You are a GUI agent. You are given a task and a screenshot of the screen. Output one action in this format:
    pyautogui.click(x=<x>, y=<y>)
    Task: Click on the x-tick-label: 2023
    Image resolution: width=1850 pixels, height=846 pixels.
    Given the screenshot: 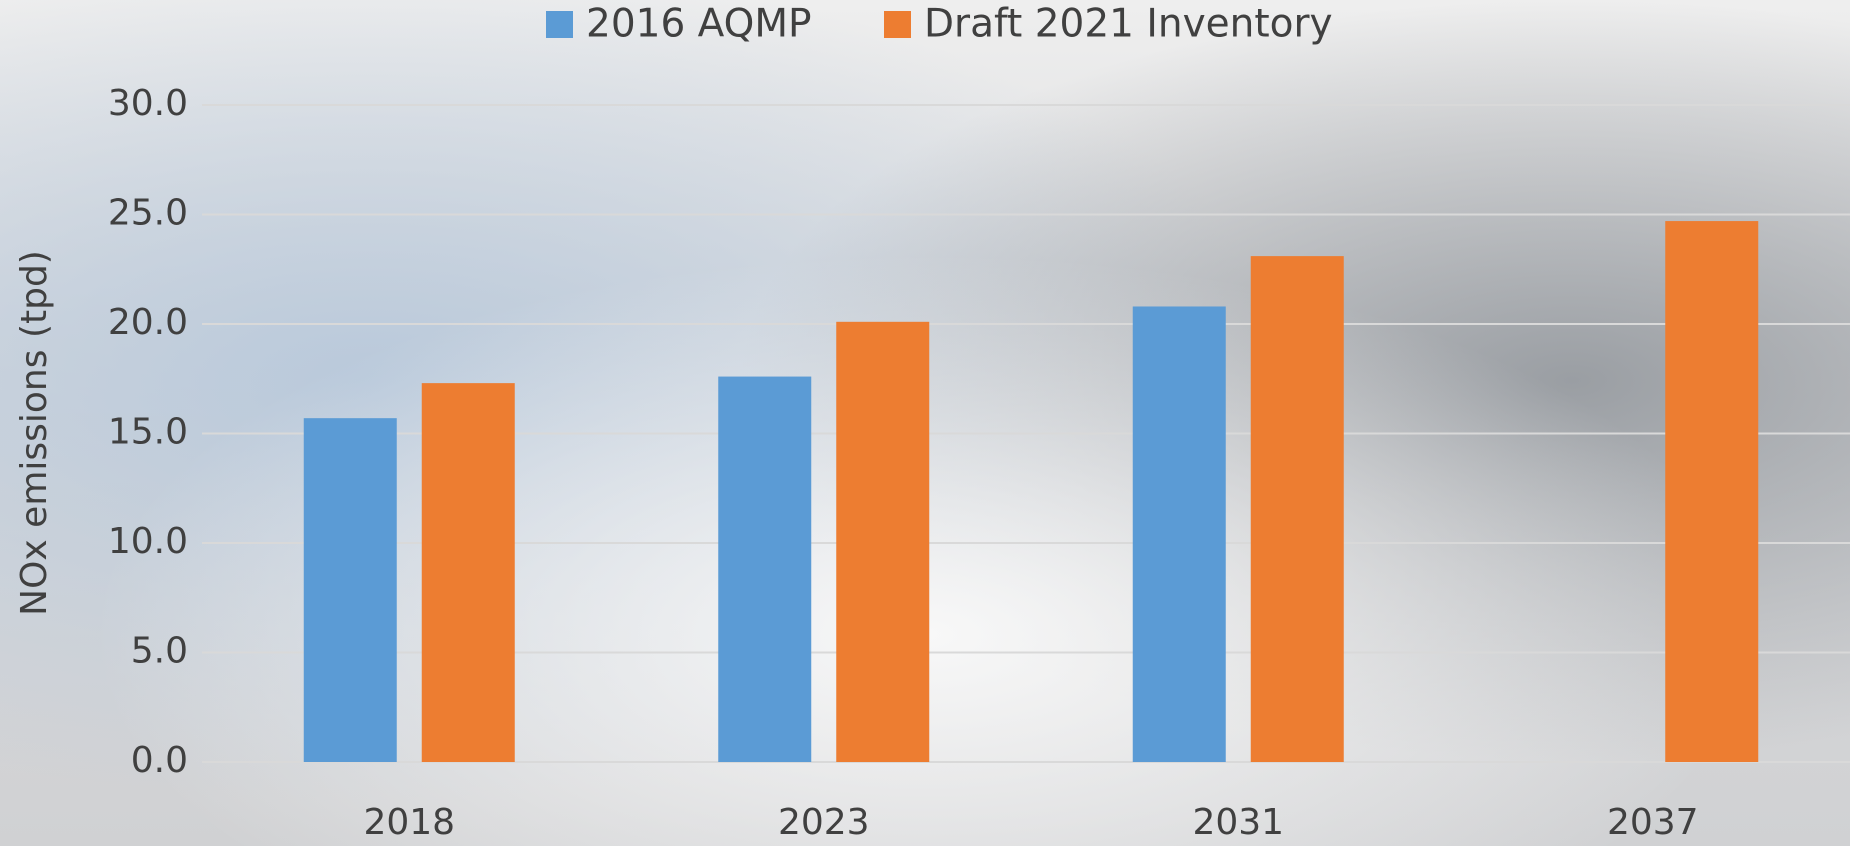 What is the action you would take?
    pyautogui.click(x=824, y=822)
    